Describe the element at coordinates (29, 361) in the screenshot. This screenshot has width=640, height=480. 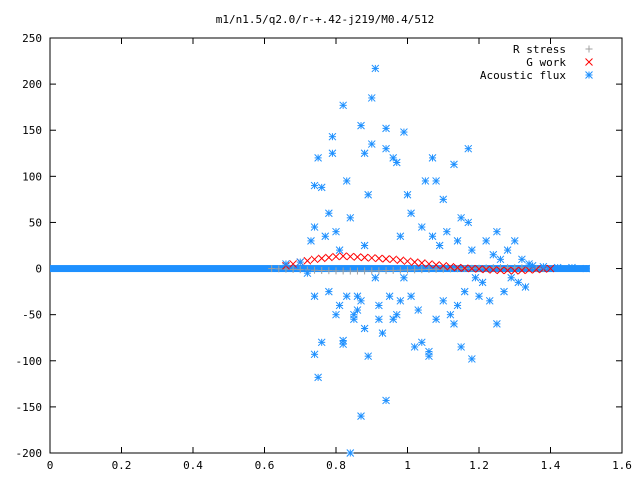
I see `y-tick-label: -100` at that location.